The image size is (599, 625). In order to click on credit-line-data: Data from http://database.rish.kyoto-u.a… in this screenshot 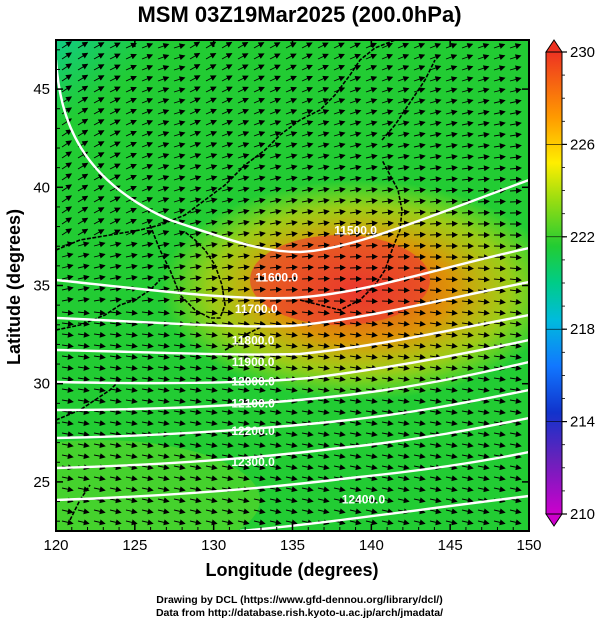, I will do `click(299, 613)`.